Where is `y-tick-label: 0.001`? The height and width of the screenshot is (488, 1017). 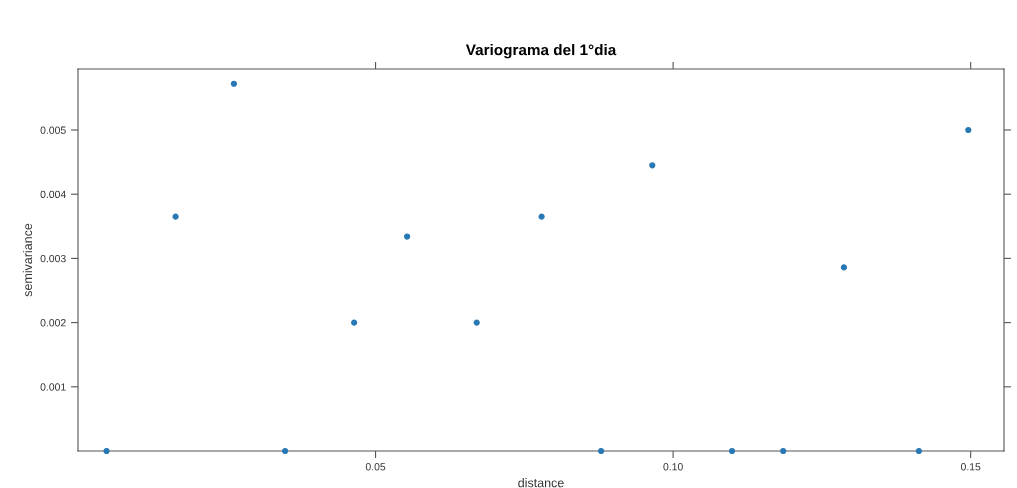
y-tick-label: 0.001 is located at coordinates (53, 387).